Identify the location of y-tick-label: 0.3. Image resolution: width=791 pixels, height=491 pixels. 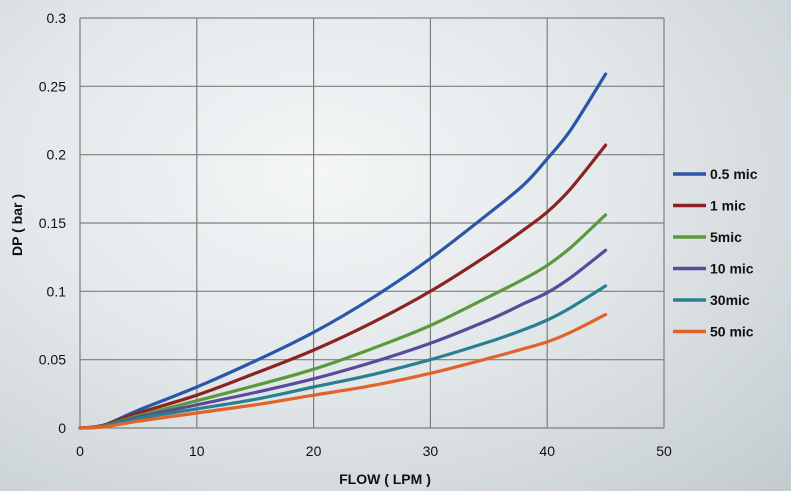
(57, 18).